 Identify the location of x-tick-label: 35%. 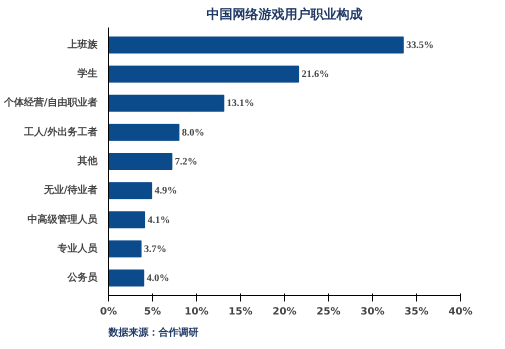
(416, 312).